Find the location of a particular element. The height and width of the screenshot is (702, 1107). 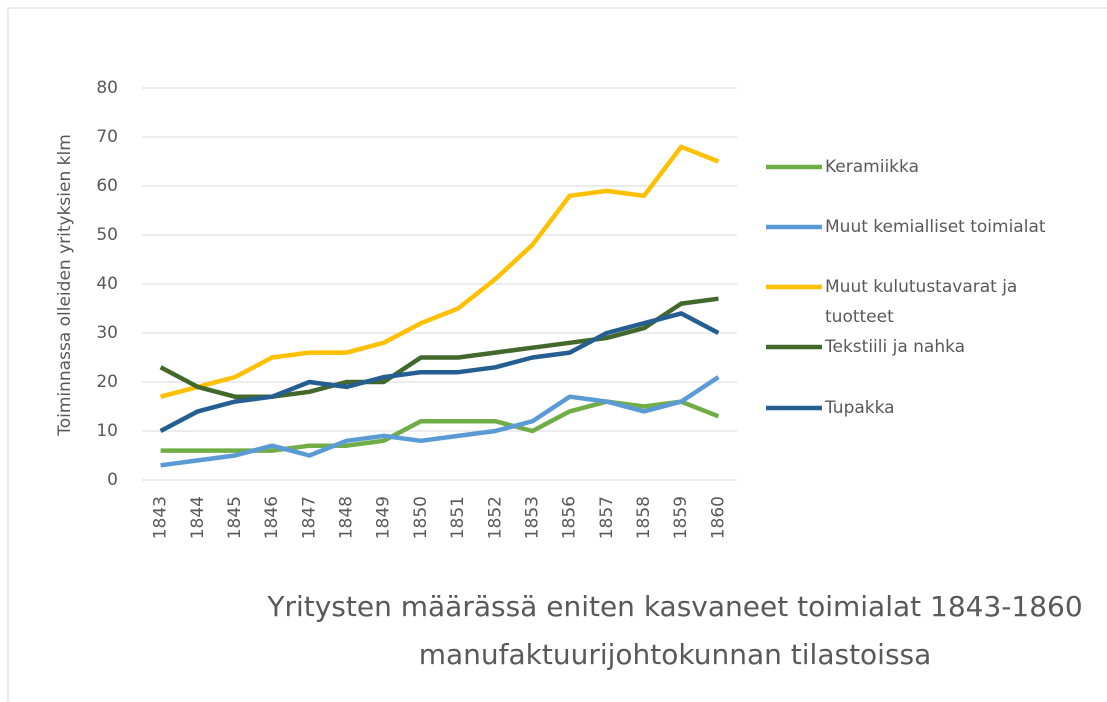

y-tick-label: 60 is located at coordinates (107, 186).